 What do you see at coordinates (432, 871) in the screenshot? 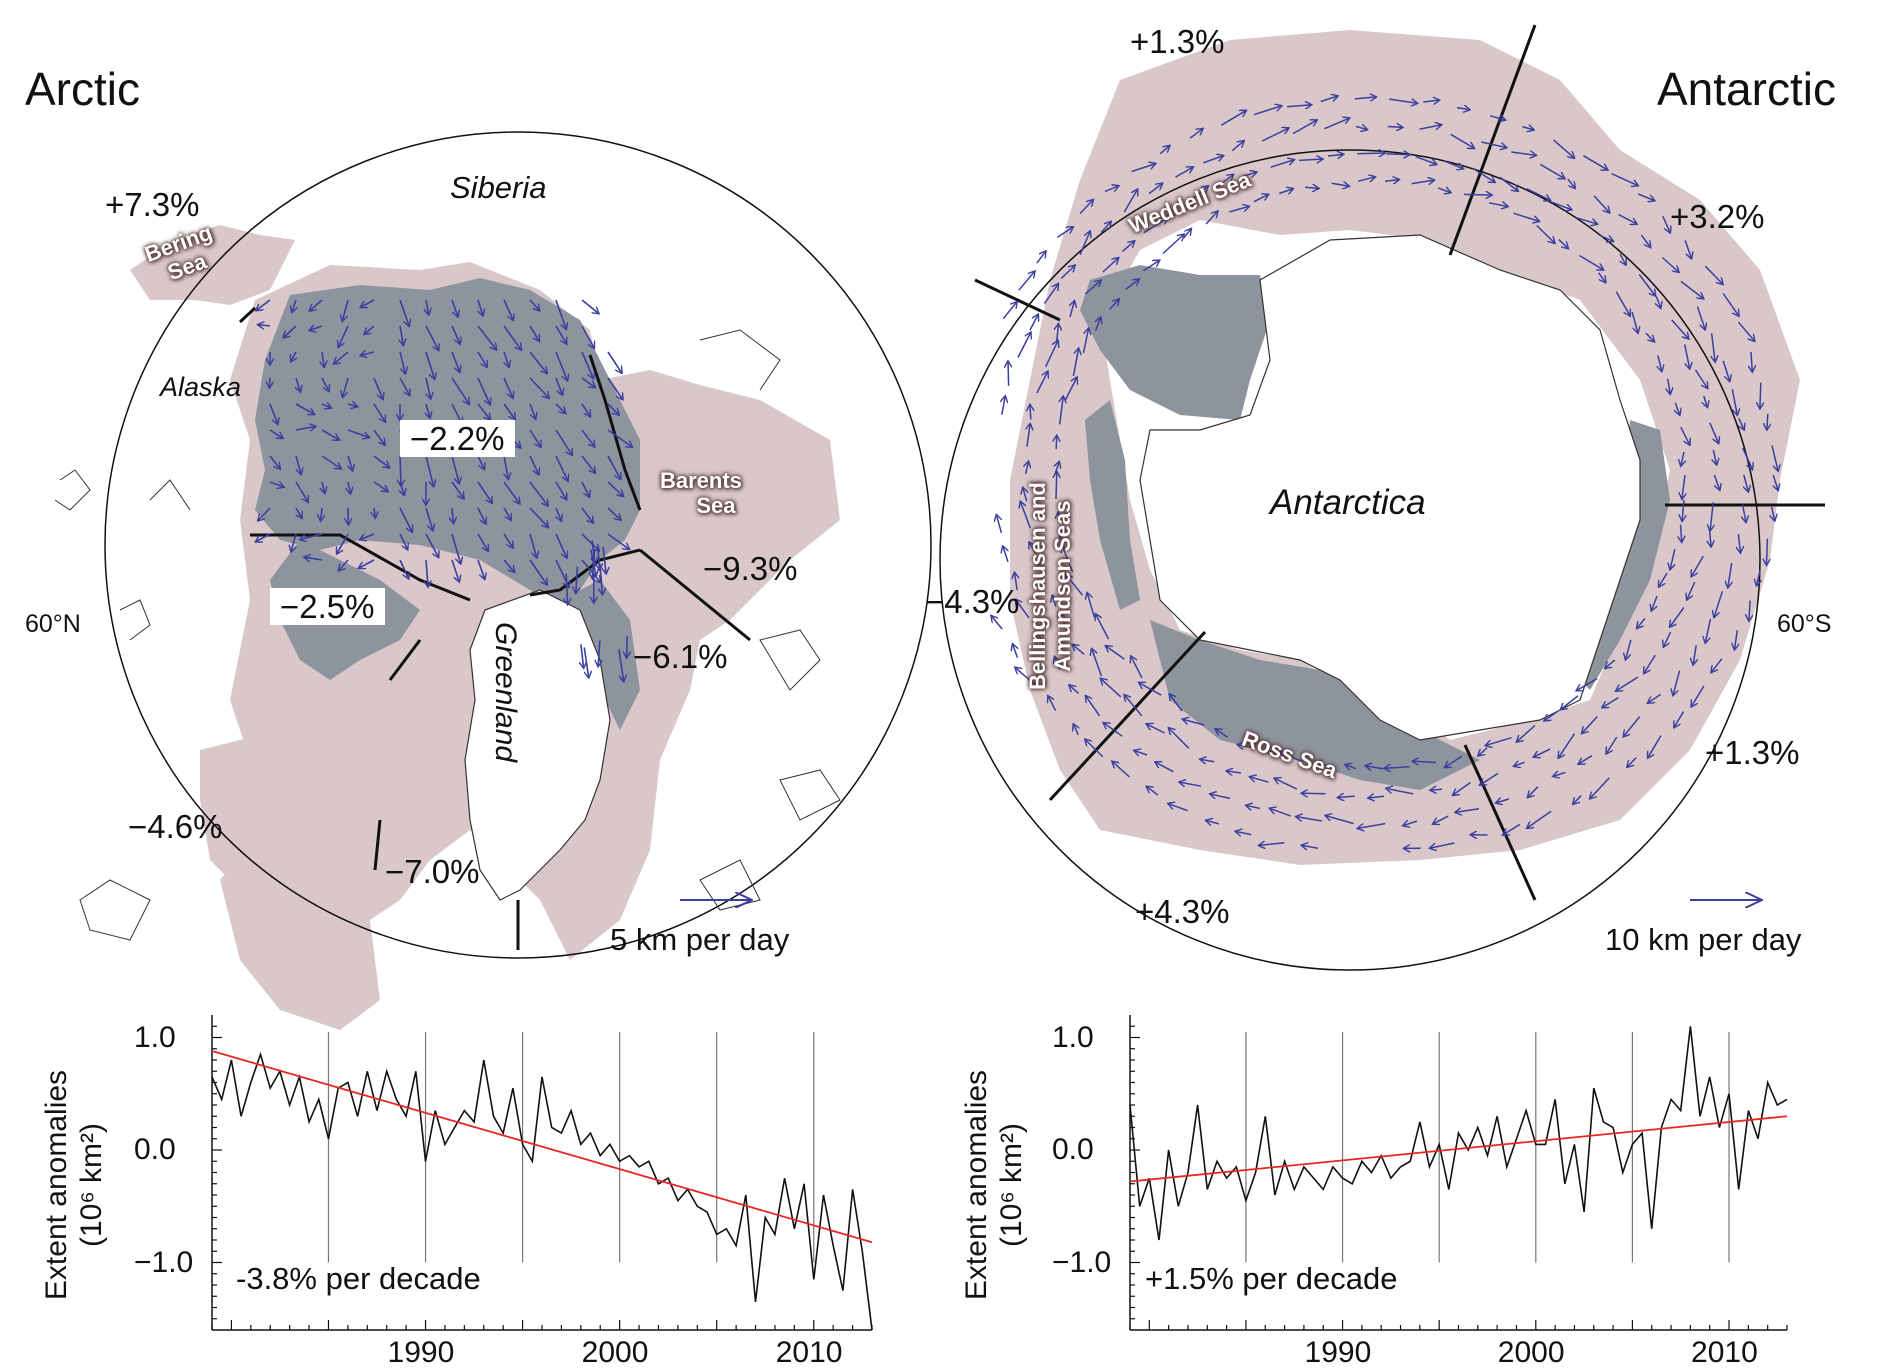
I see `trend-baffin-bay: −7.0%` at bounding box center [432, 871].